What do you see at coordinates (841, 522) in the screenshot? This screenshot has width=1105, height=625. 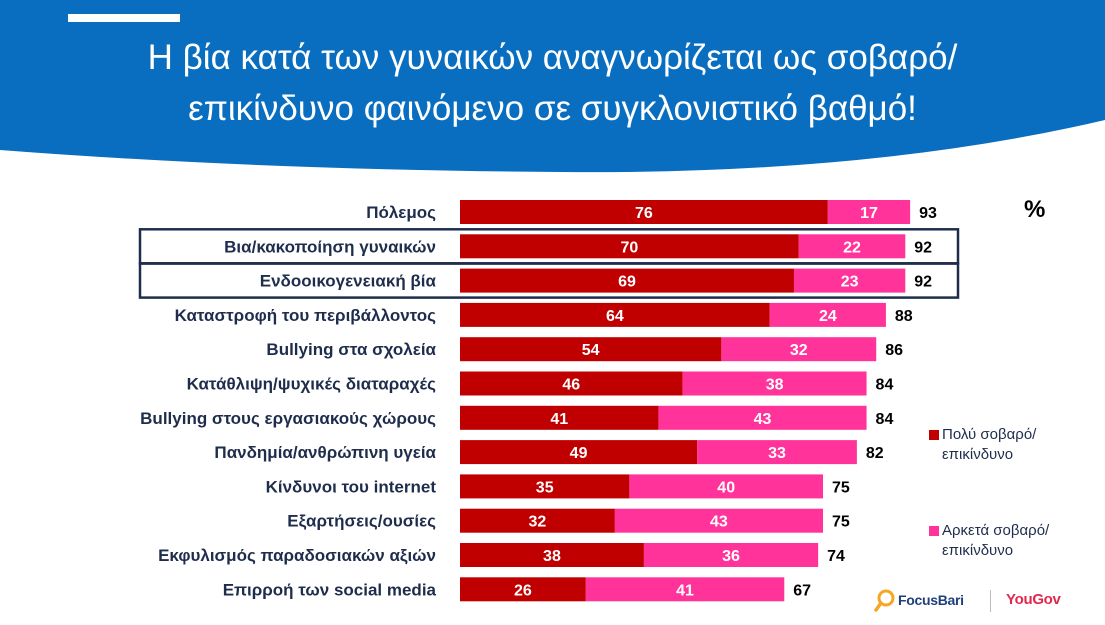 I see `total-label-row-10: 75` at bounding box center [841, 522].